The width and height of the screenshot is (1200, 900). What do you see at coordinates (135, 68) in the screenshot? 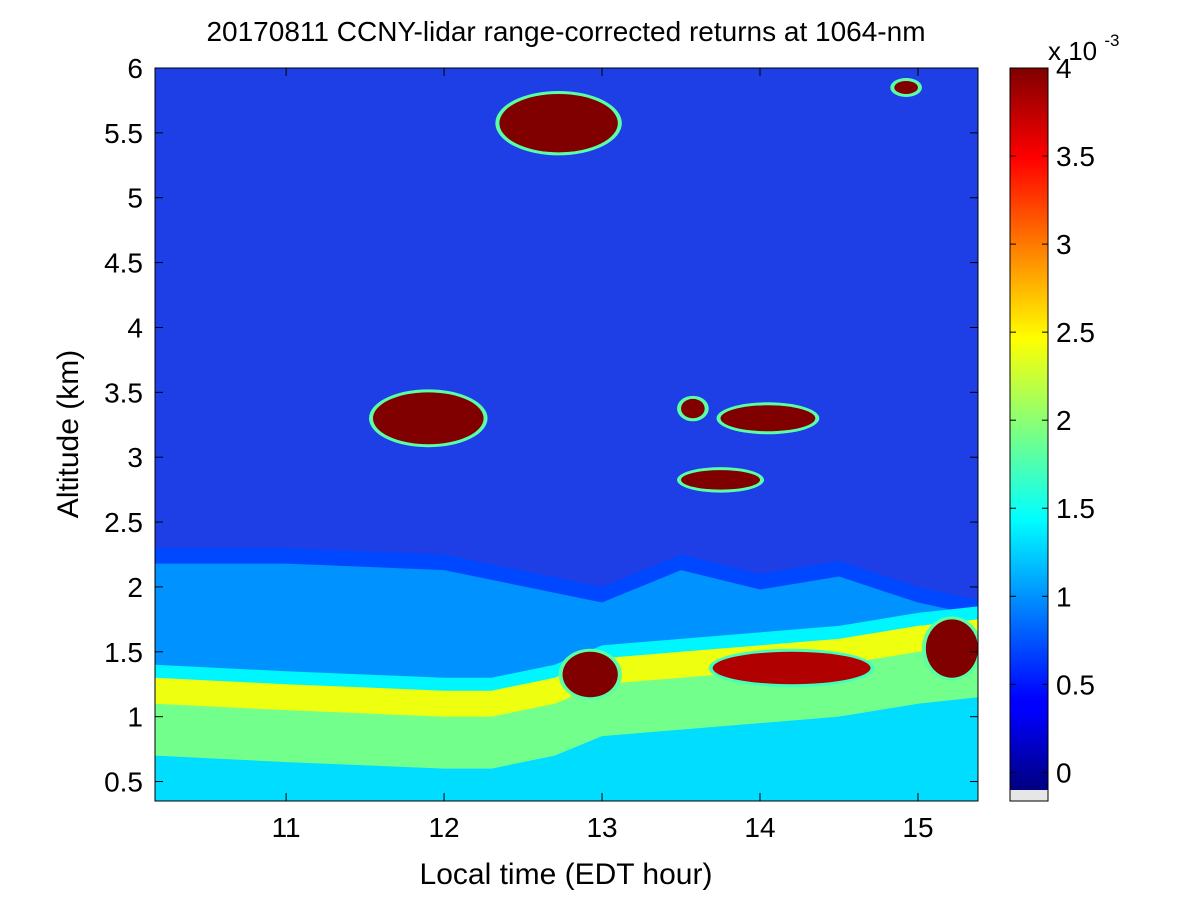
I see `y-tick-label: 6` at bounding box center [135, 68].